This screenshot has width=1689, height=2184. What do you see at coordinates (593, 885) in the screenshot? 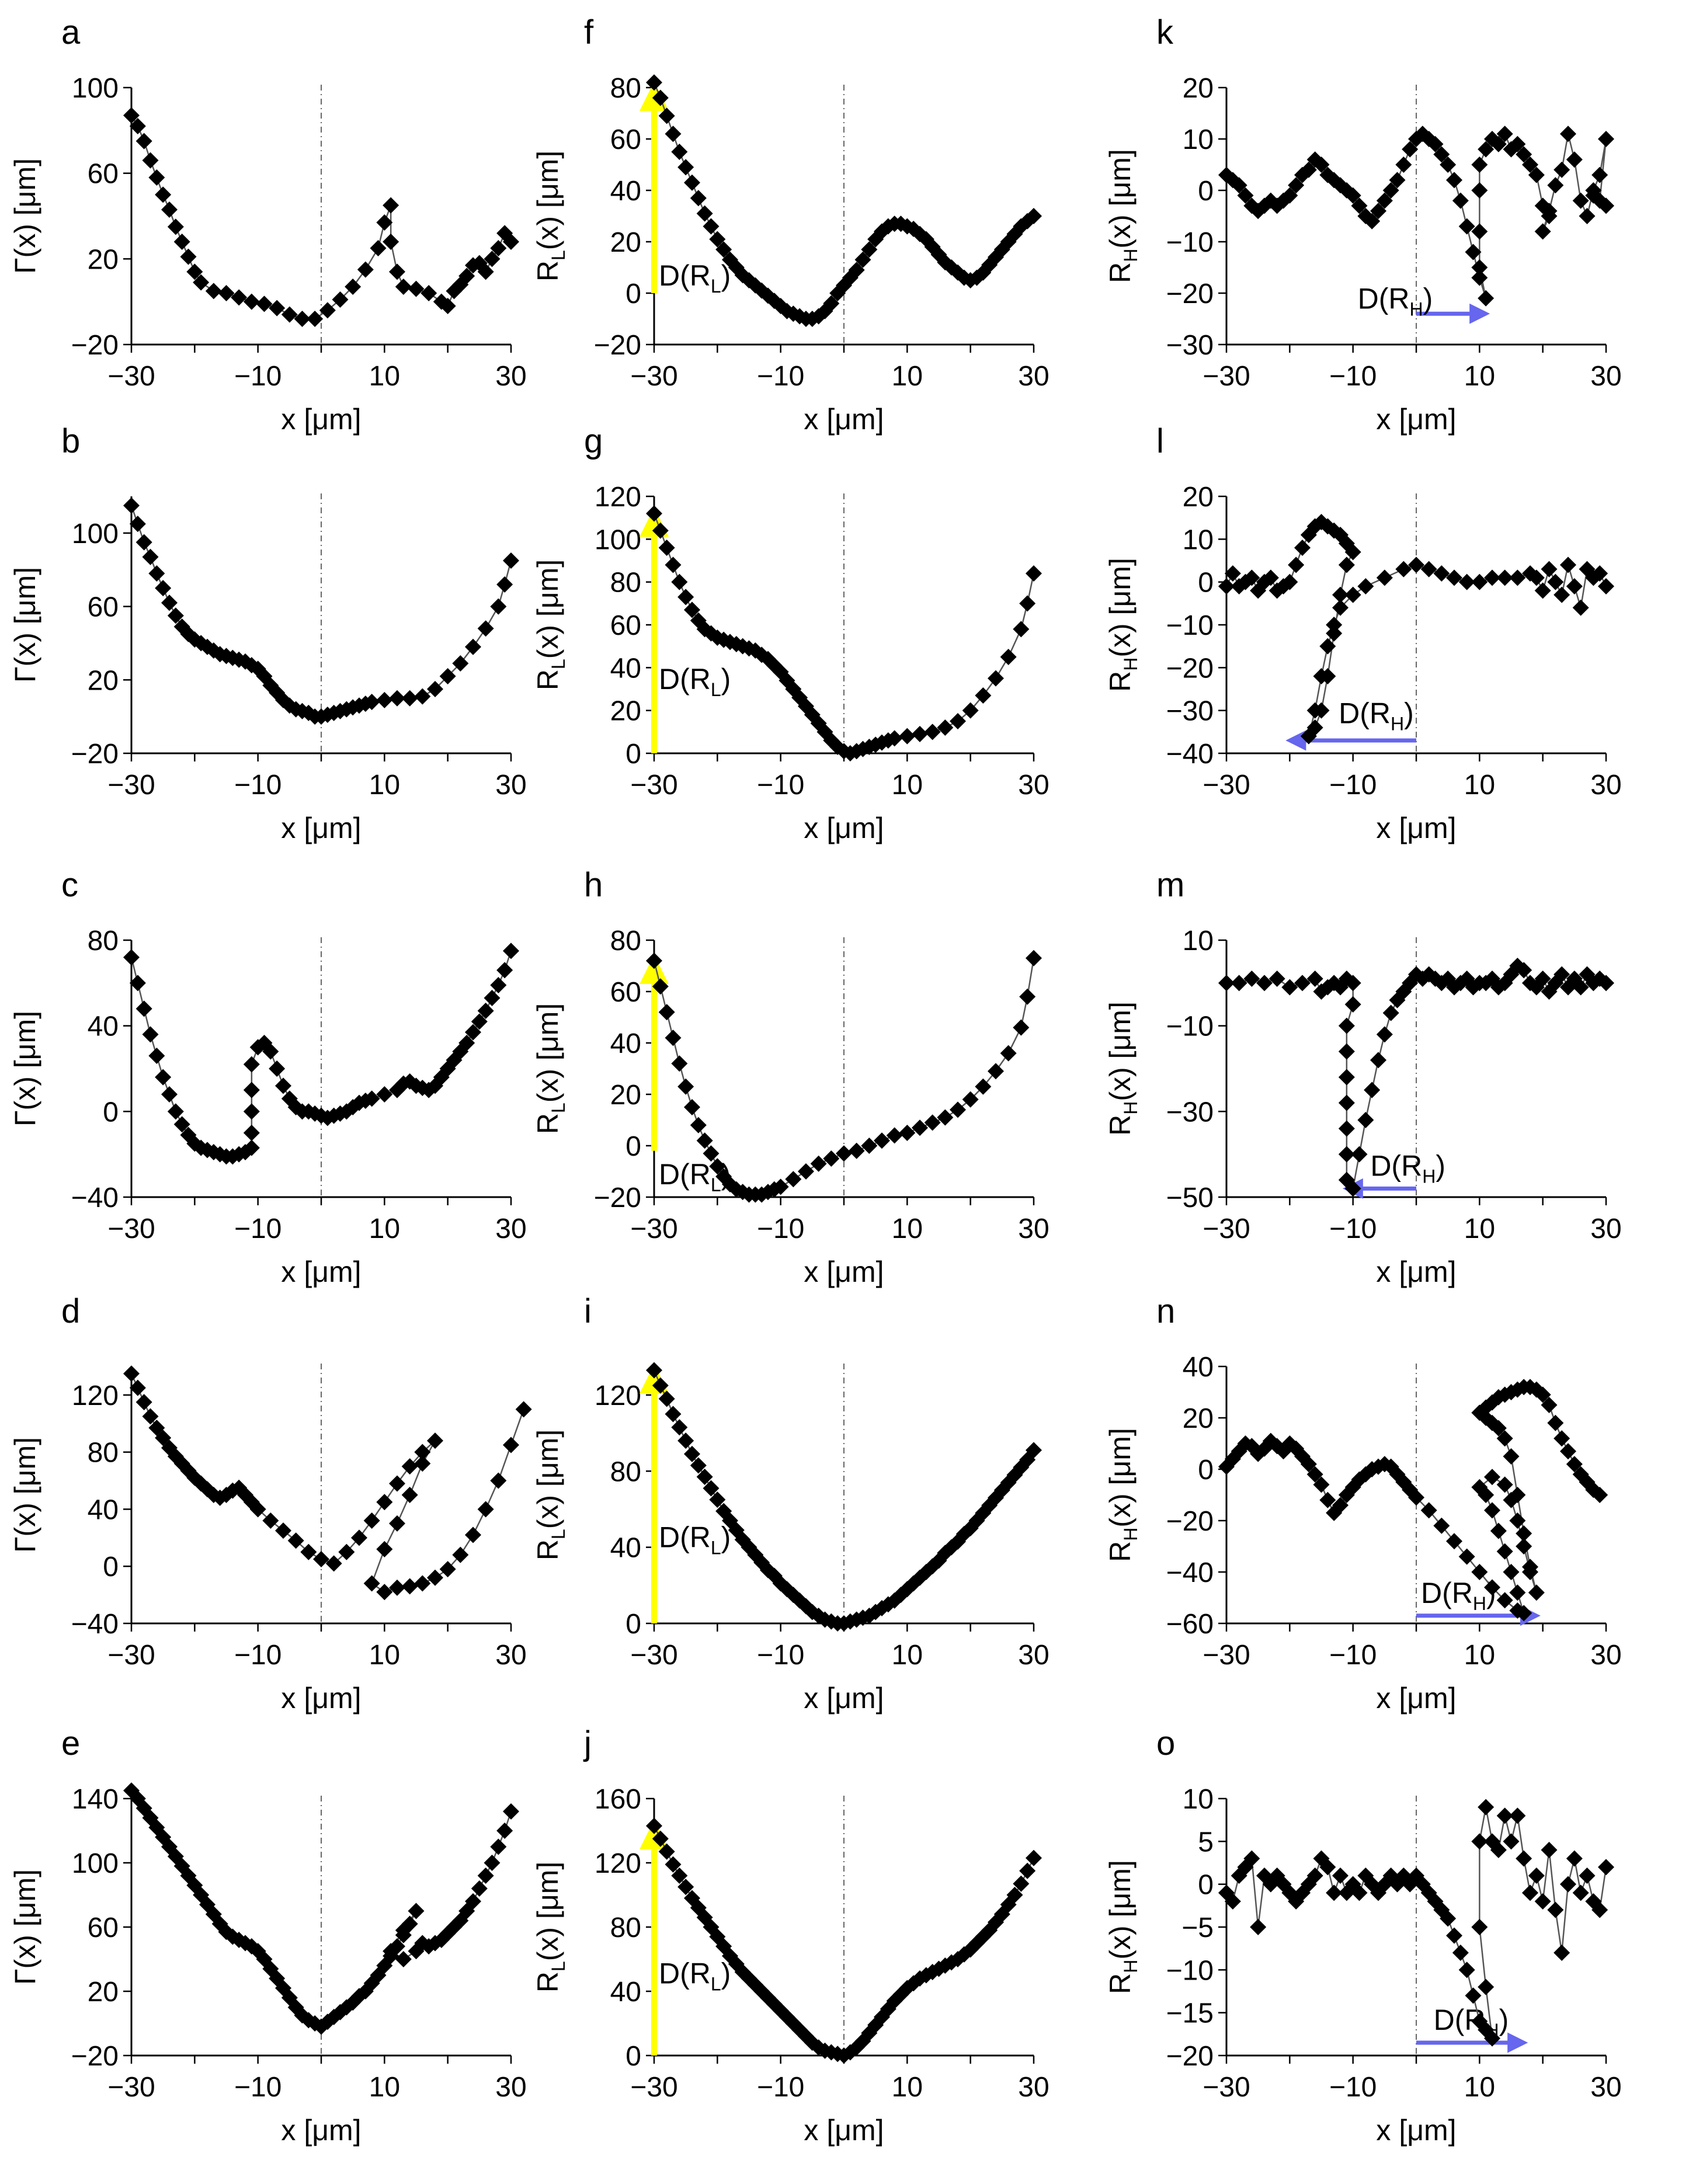
I see `panel-letter: h` at bounding box center [593, 885].